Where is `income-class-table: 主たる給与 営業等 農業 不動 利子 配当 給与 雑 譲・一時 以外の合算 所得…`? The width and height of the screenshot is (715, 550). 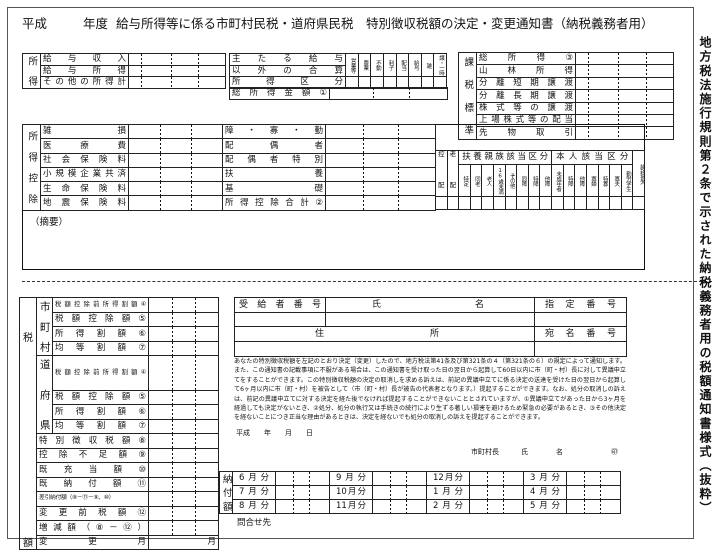 income-class-table: 主たる給与 営業等 農業 不動 利子 配当 給与 雑 譲・一時 以外の合算 所得… is located at coordinates (338, 71).